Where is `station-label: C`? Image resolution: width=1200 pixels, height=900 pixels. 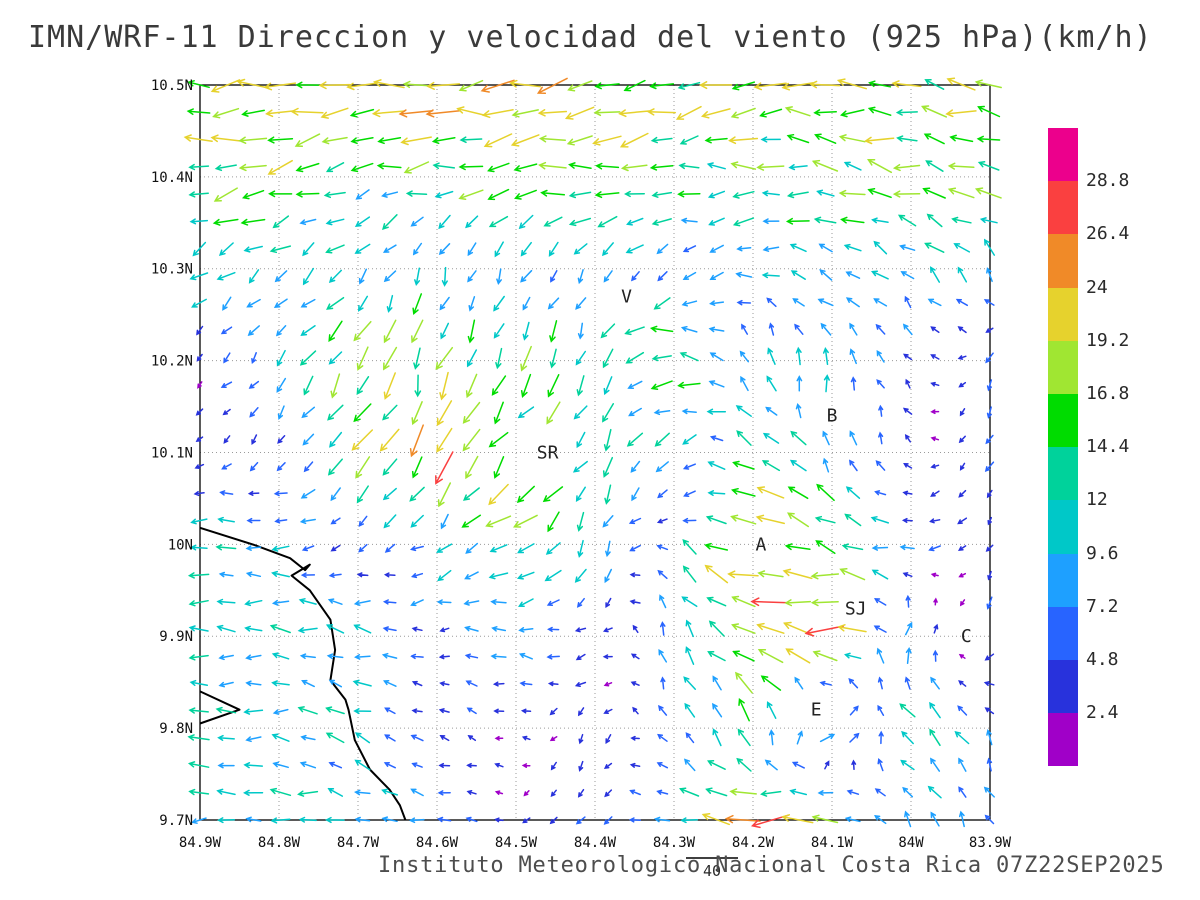
station-label: C is located at coordinates (966, 636).